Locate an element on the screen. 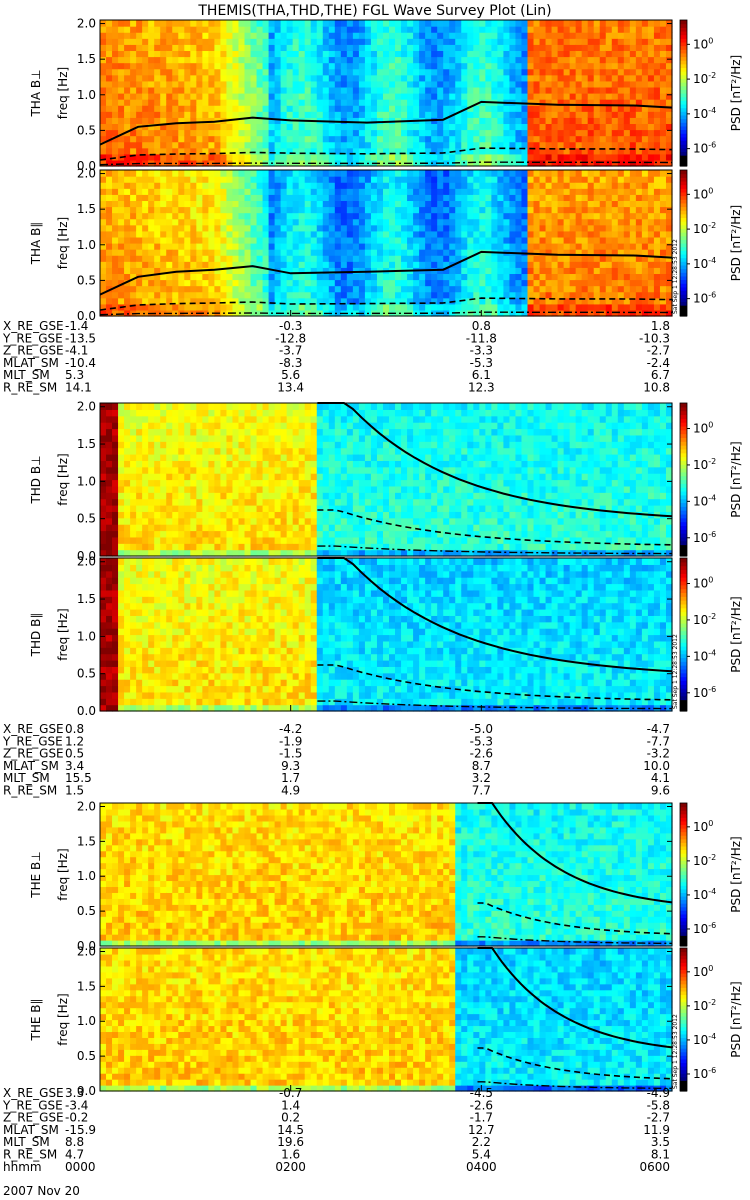 The width and height of the screenshot is (750, 1200). colorbar-tick-base: 10 is located at coordinates (700, 264).